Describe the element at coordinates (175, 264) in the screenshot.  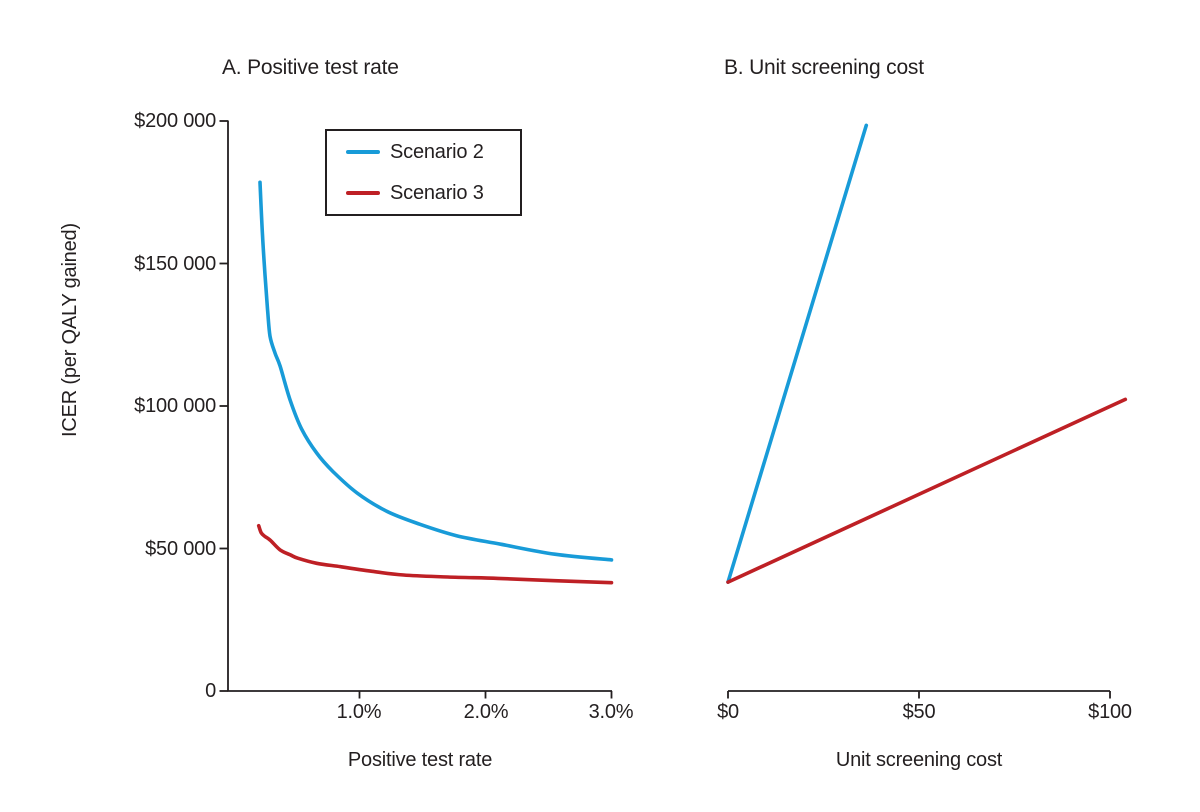
I see `y-tick-label-150000: $150 000` at that location.